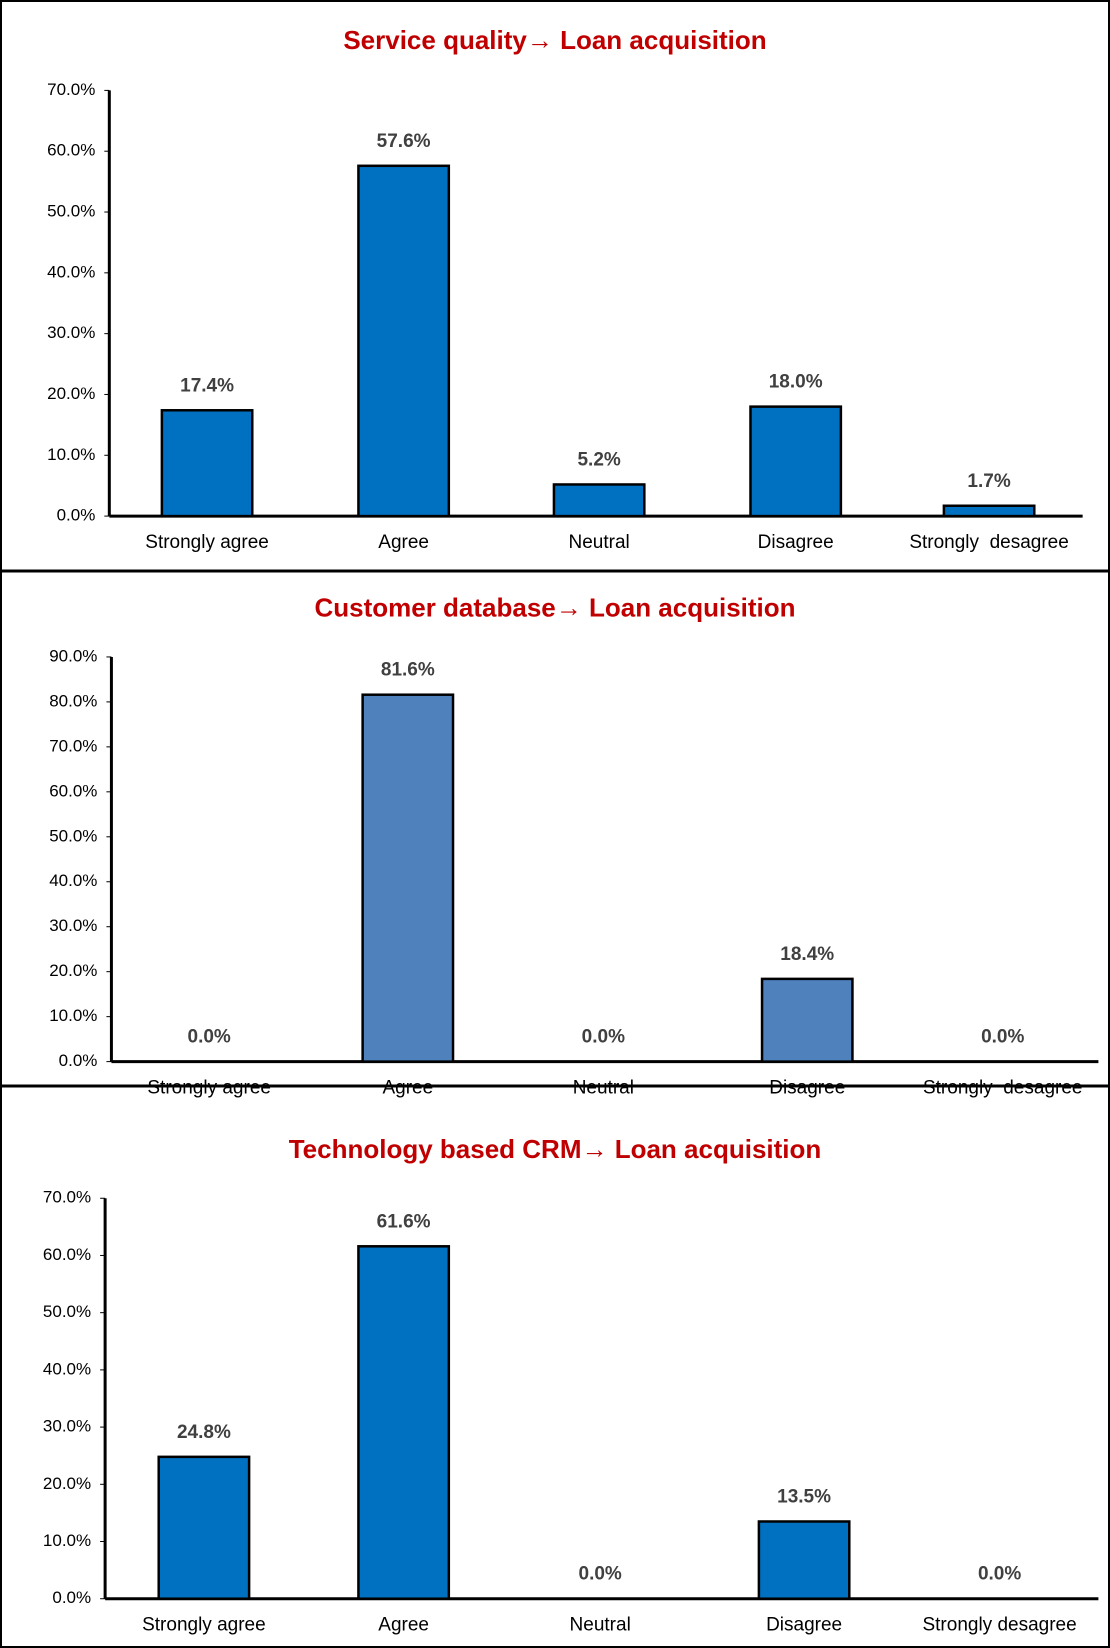 This screenshot has height=1648, width=1110. Describe the element at coordinates (408, 670) in the screenshot. I see `data-label: 81.6%` at that location.